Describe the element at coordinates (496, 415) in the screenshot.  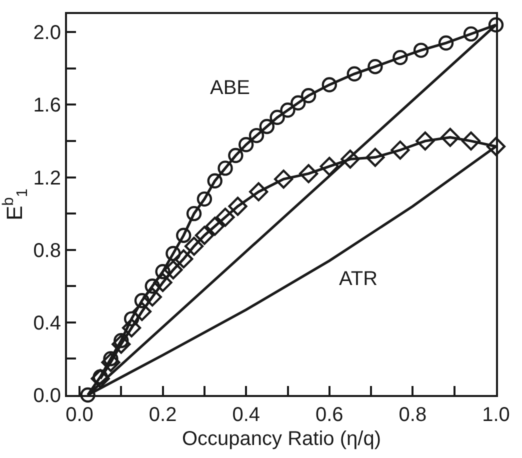
I see `x-tick-label: 1.0` at that location.